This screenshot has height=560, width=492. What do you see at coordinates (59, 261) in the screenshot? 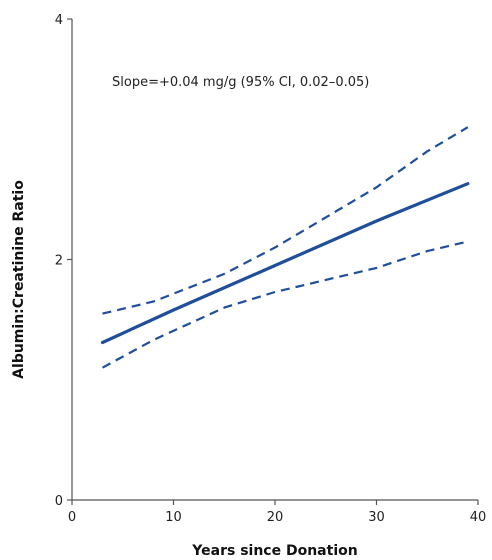
I see `y-tick-label-2: 2` at bounding box center [59, 261].